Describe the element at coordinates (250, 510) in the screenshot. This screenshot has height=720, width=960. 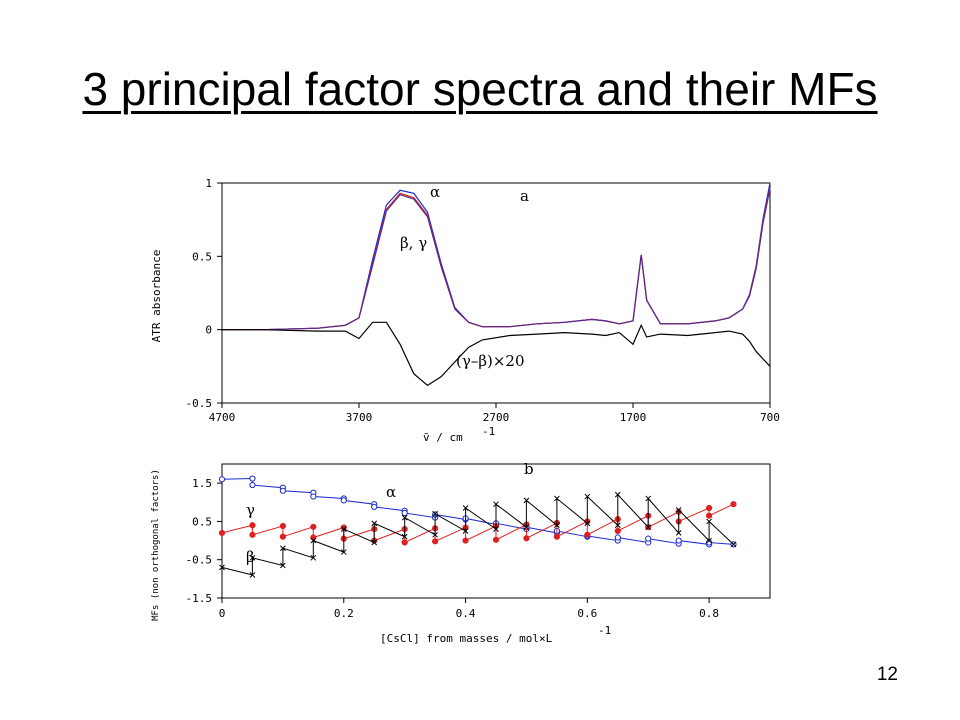
I see `annotation-gamma-b: γ` at that location.